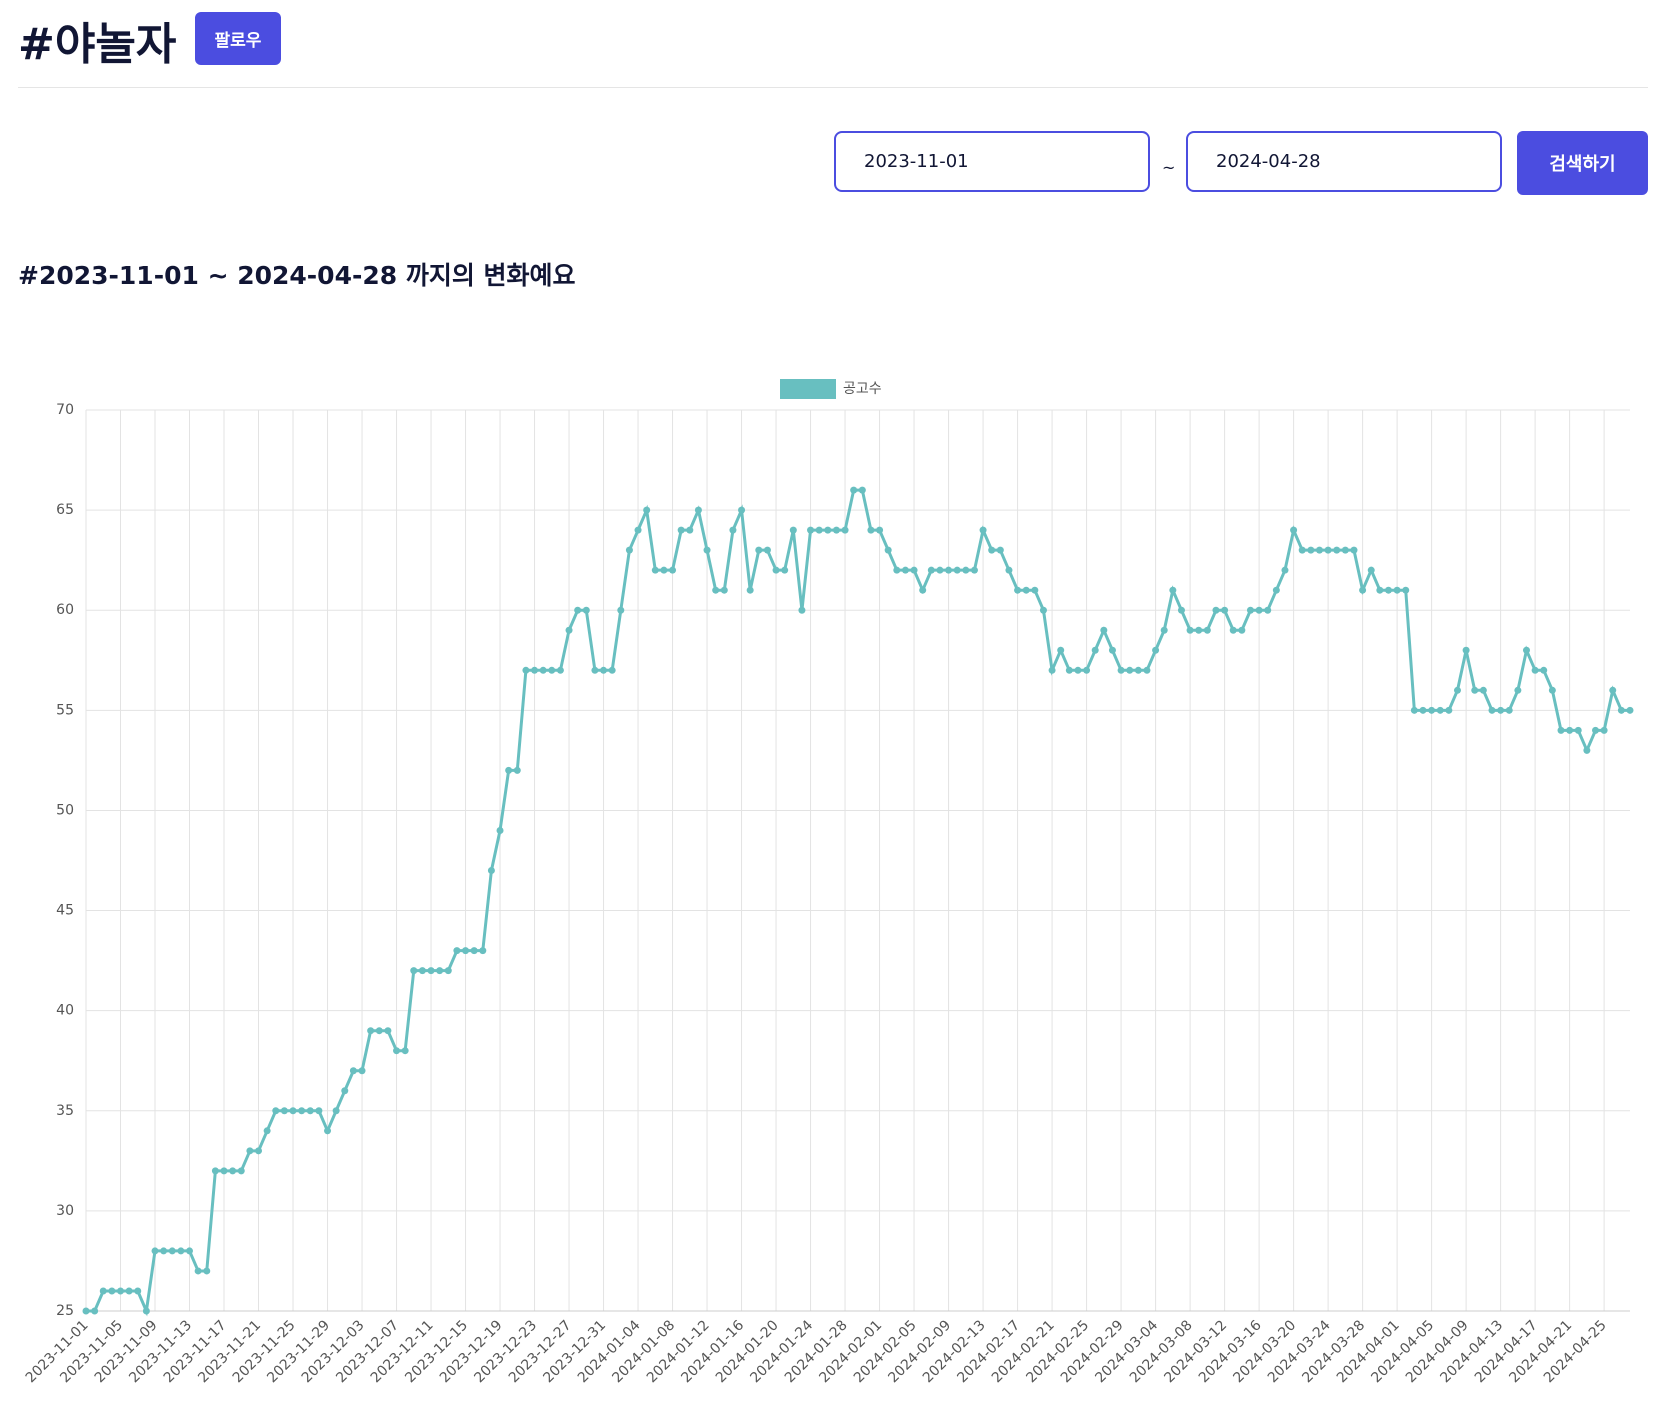 The image size is (1662, 1412). I want to click on y-tick-label: 55, so click(65, 710).